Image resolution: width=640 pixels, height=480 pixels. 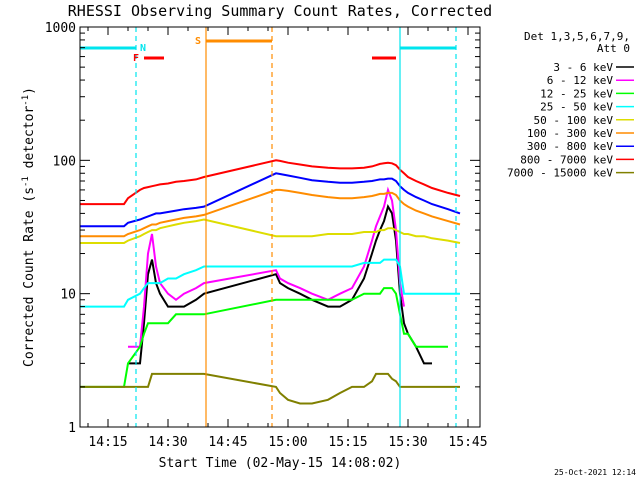 I want to click on y-axis-label-sup1: -1, so click(x=26, y=181).